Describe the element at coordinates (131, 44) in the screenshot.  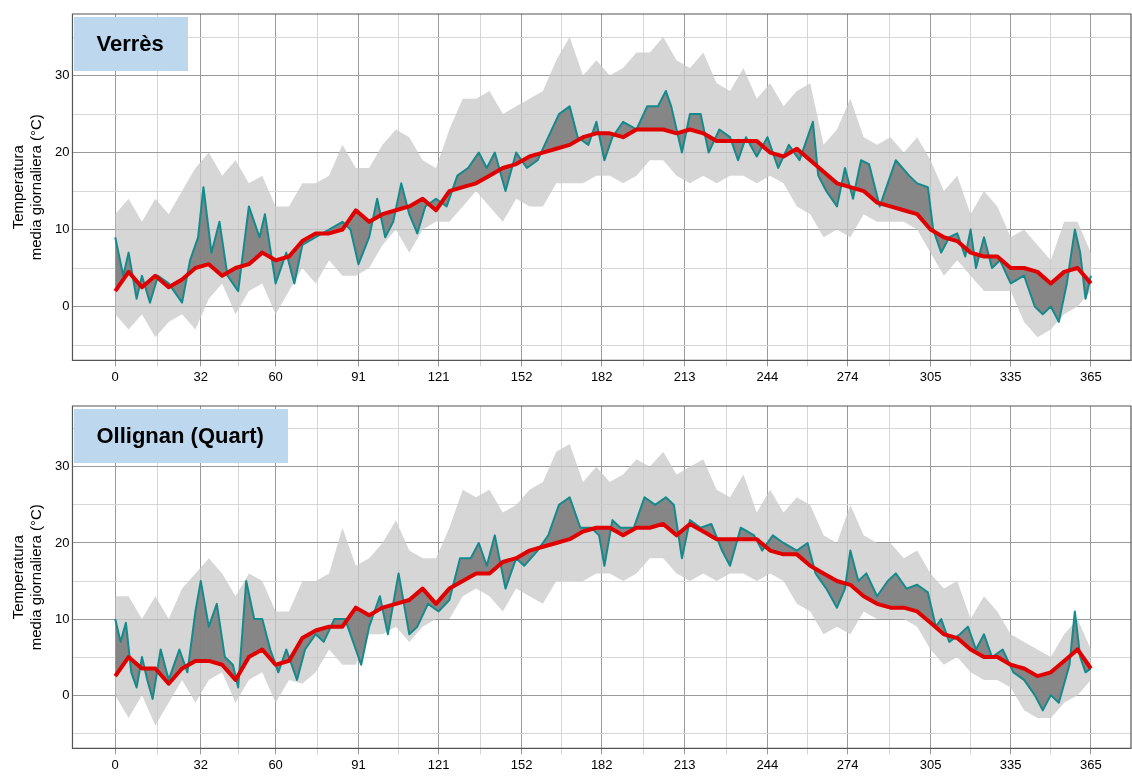
I see `text: Verrès` at that location.